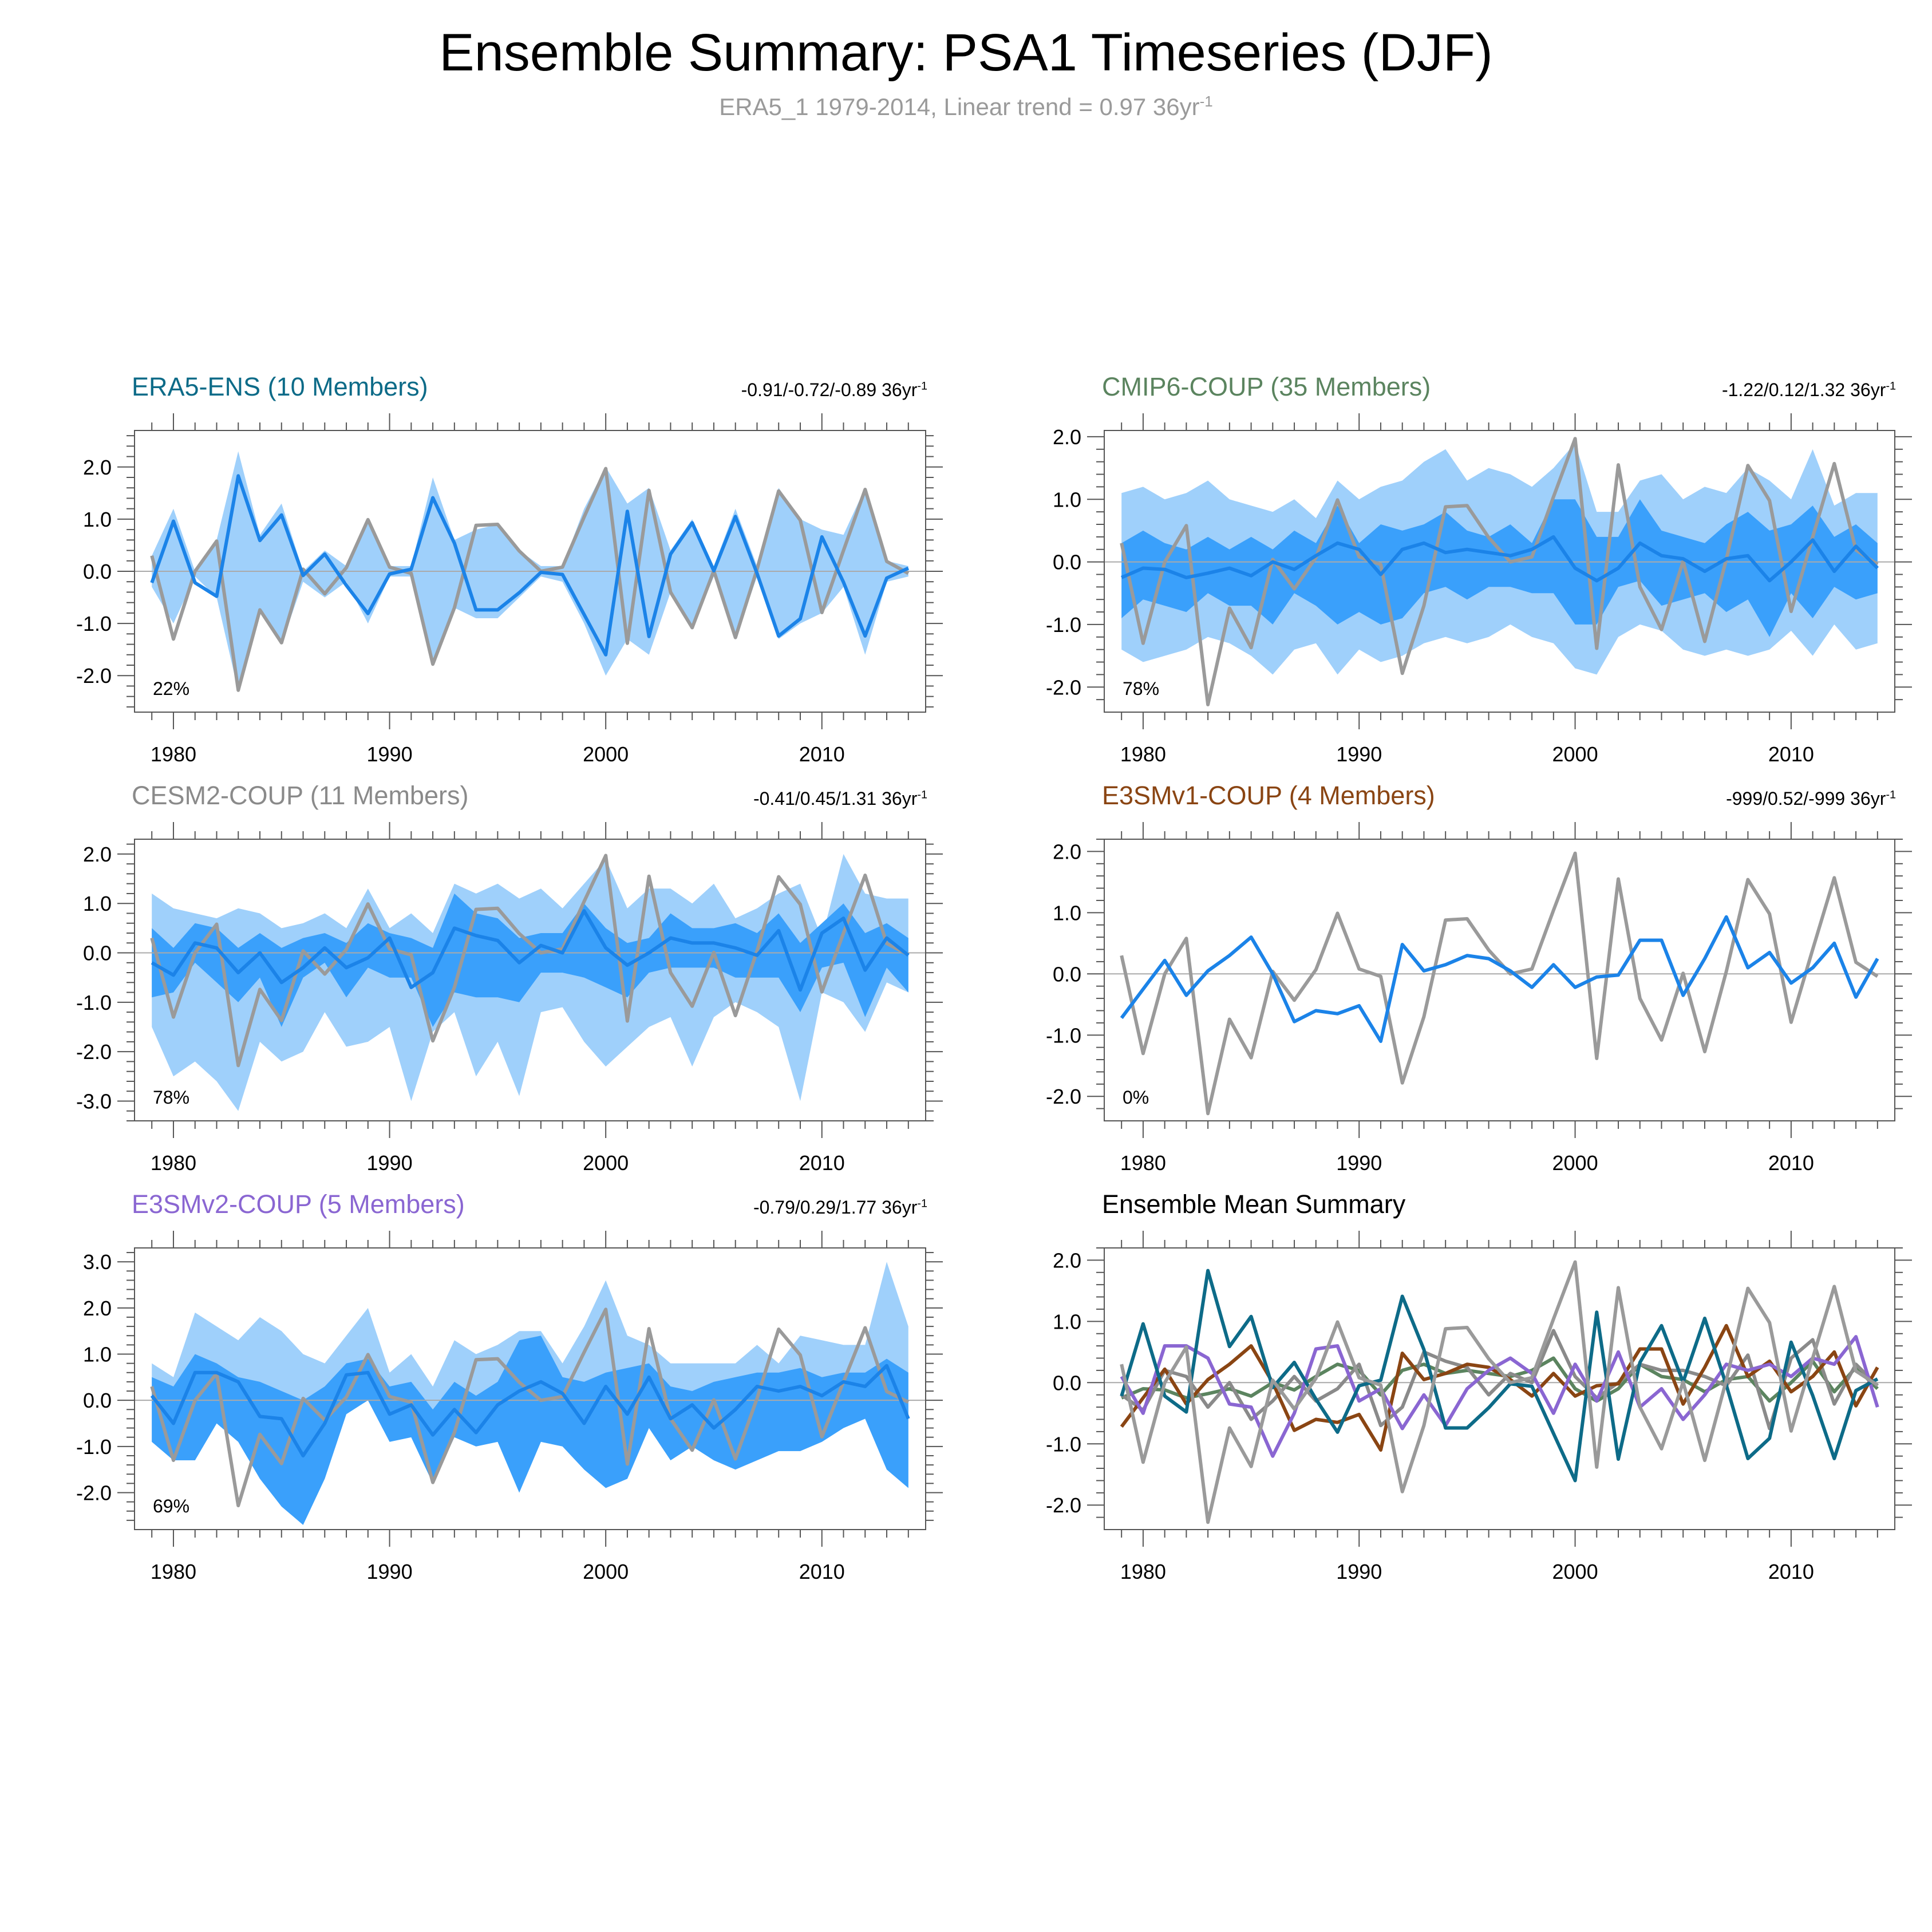 This screenshot has height=1932, width=1932. Describe the element at coordinates (1499, 1380) in the screenshot. I see `series-line-cesm2-coup` at that location.